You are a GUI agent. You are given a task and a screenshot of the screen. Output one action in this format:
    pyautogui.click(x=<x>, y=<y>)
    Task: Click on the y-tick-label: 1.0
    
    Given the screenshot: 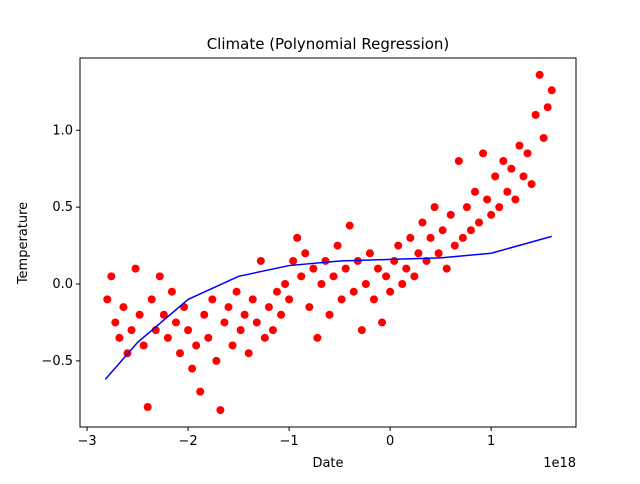 What is the action you would take?
    pyautogui.click(x=62, y=130)
    